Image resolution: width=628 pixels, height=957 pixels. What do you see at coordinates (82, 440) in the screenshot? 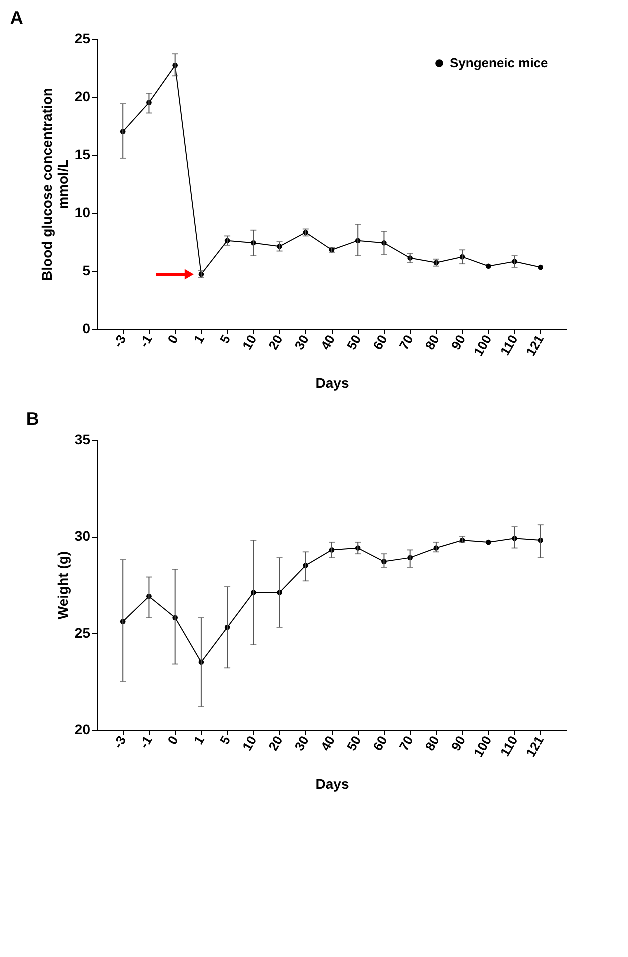
I see `y-tick-label: 35` at bounding box center [82, 440].